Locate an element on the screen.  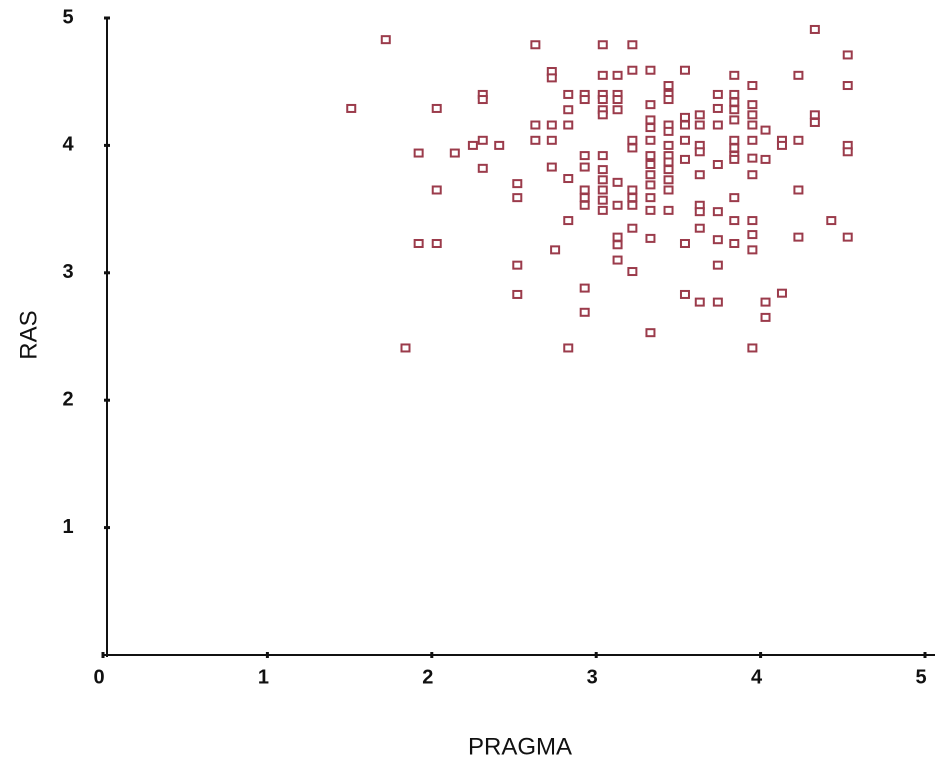
x-tick-label: 4 is located at coordinates (757, 677).